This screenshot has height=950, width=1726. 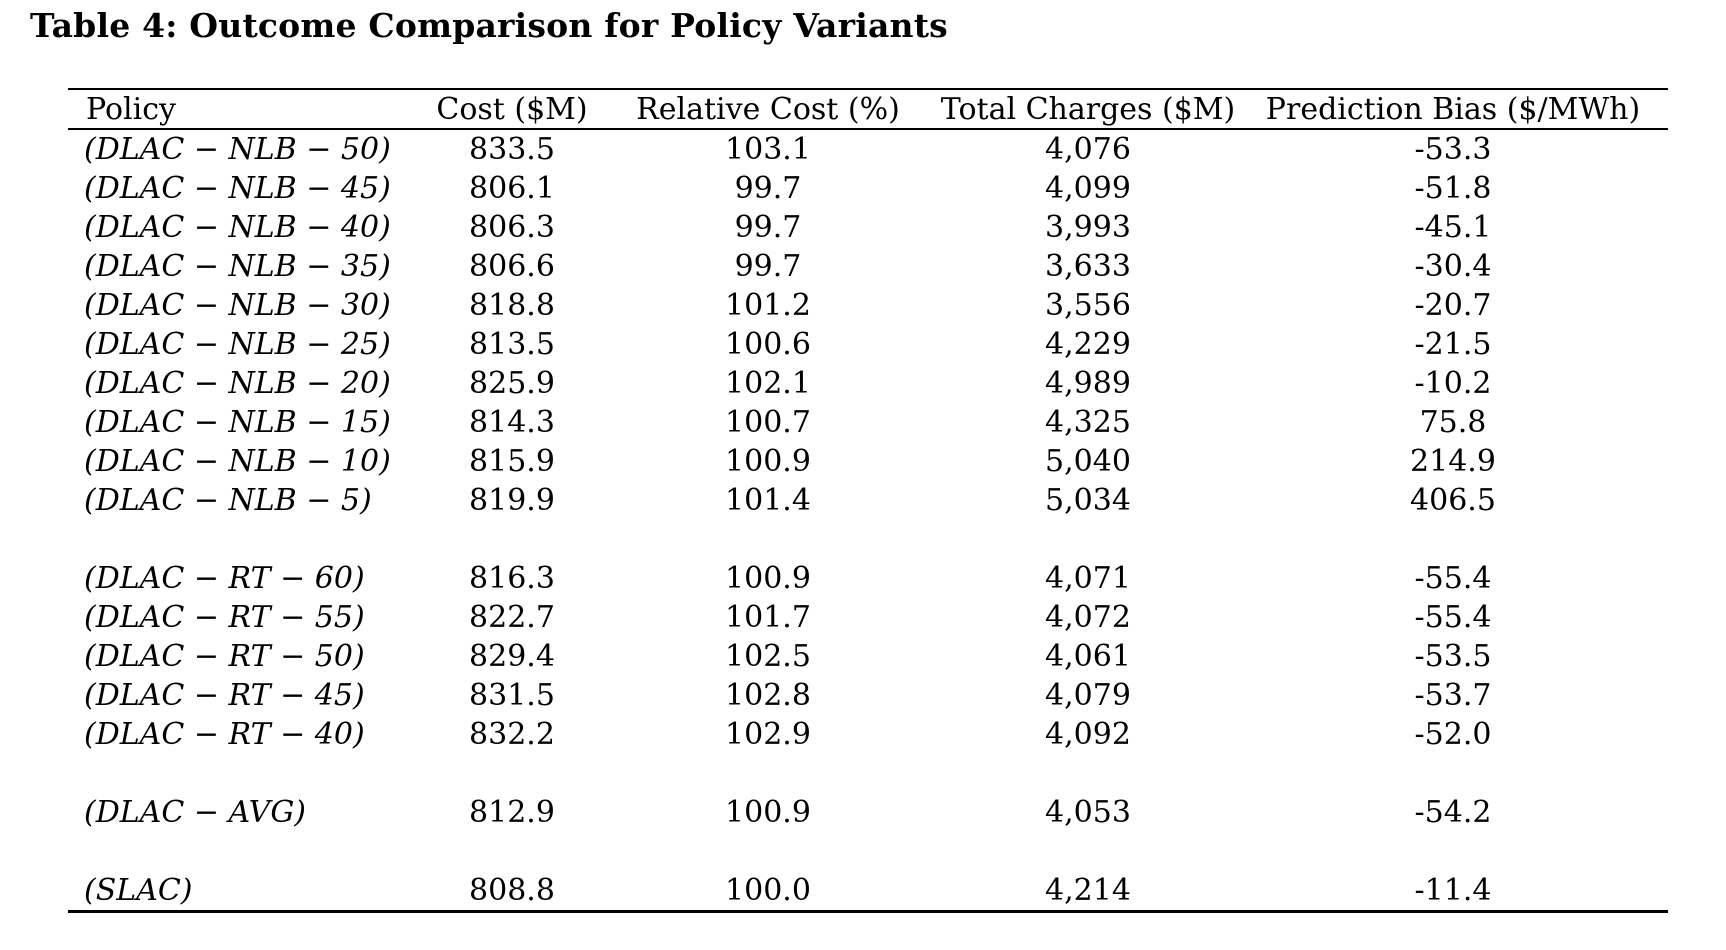 What do you see at coordinates (1088, 656) in the screenshot?
I see `cell-total-charges: 4,061` at bounding box center [1088, 656].